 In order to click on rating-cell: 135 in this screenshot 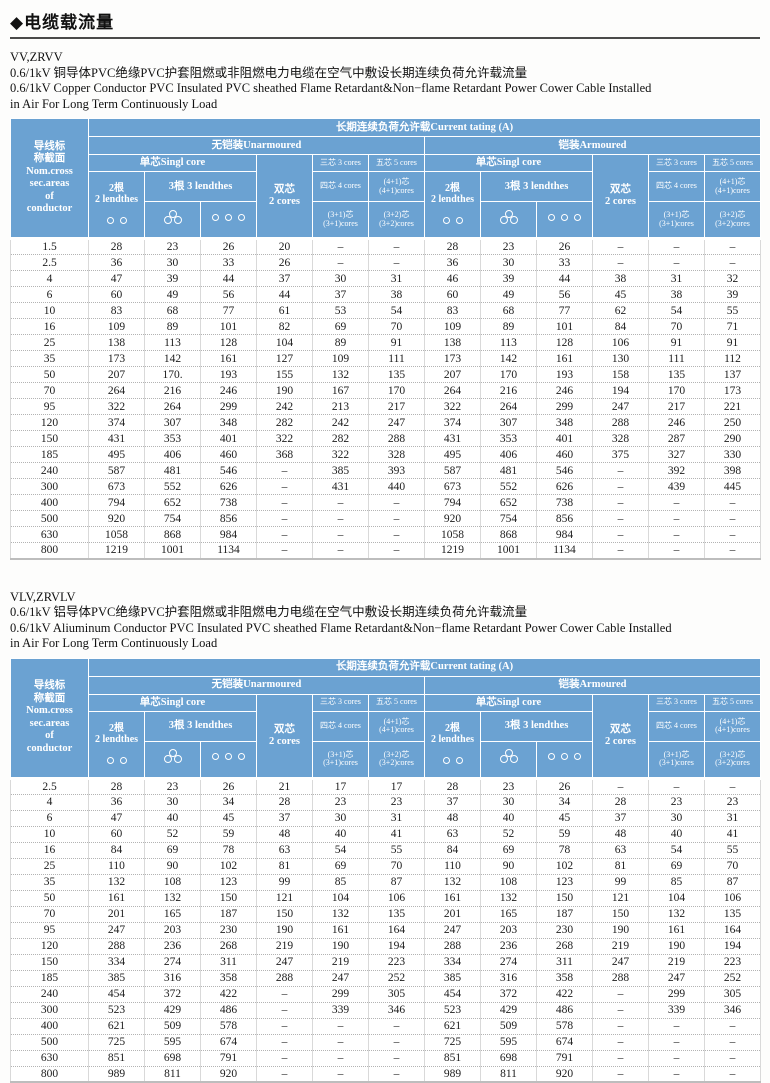, I will do `click(397, 914)`.